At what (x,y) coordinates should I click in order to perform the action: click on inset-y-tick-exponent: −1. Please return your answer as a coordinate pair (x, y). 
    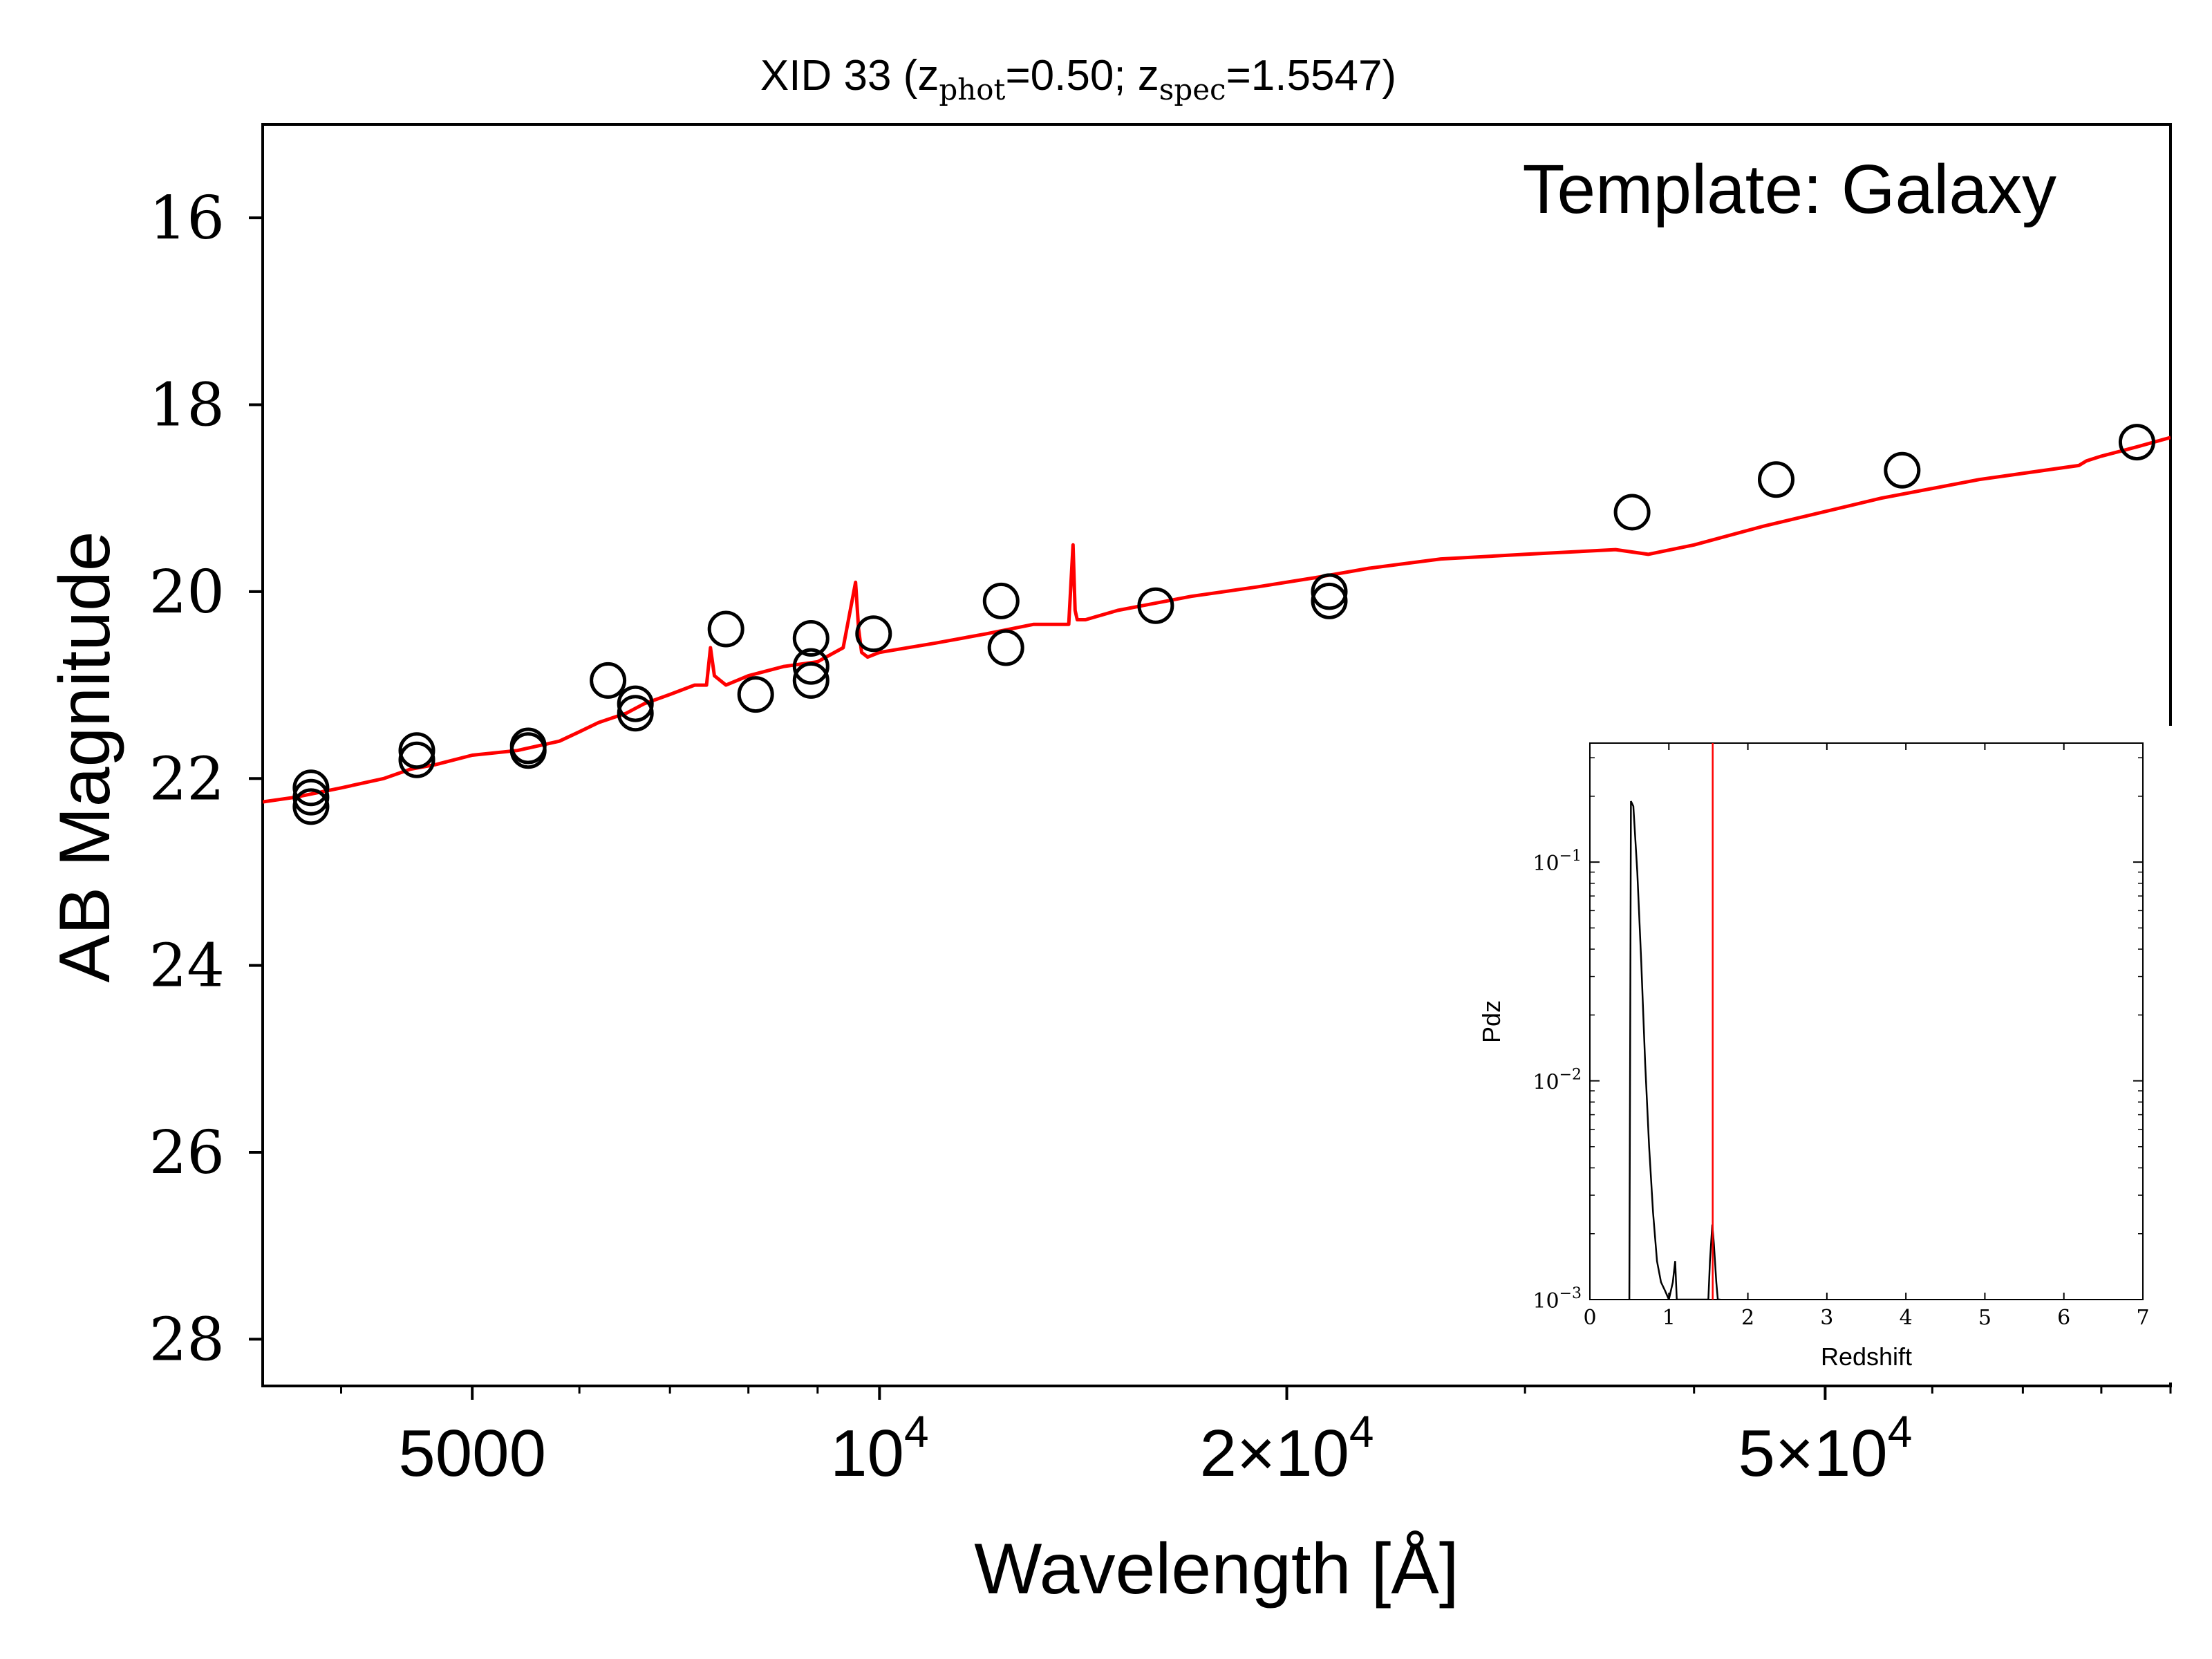
    Looking at the image, I should click on (1570, 856).